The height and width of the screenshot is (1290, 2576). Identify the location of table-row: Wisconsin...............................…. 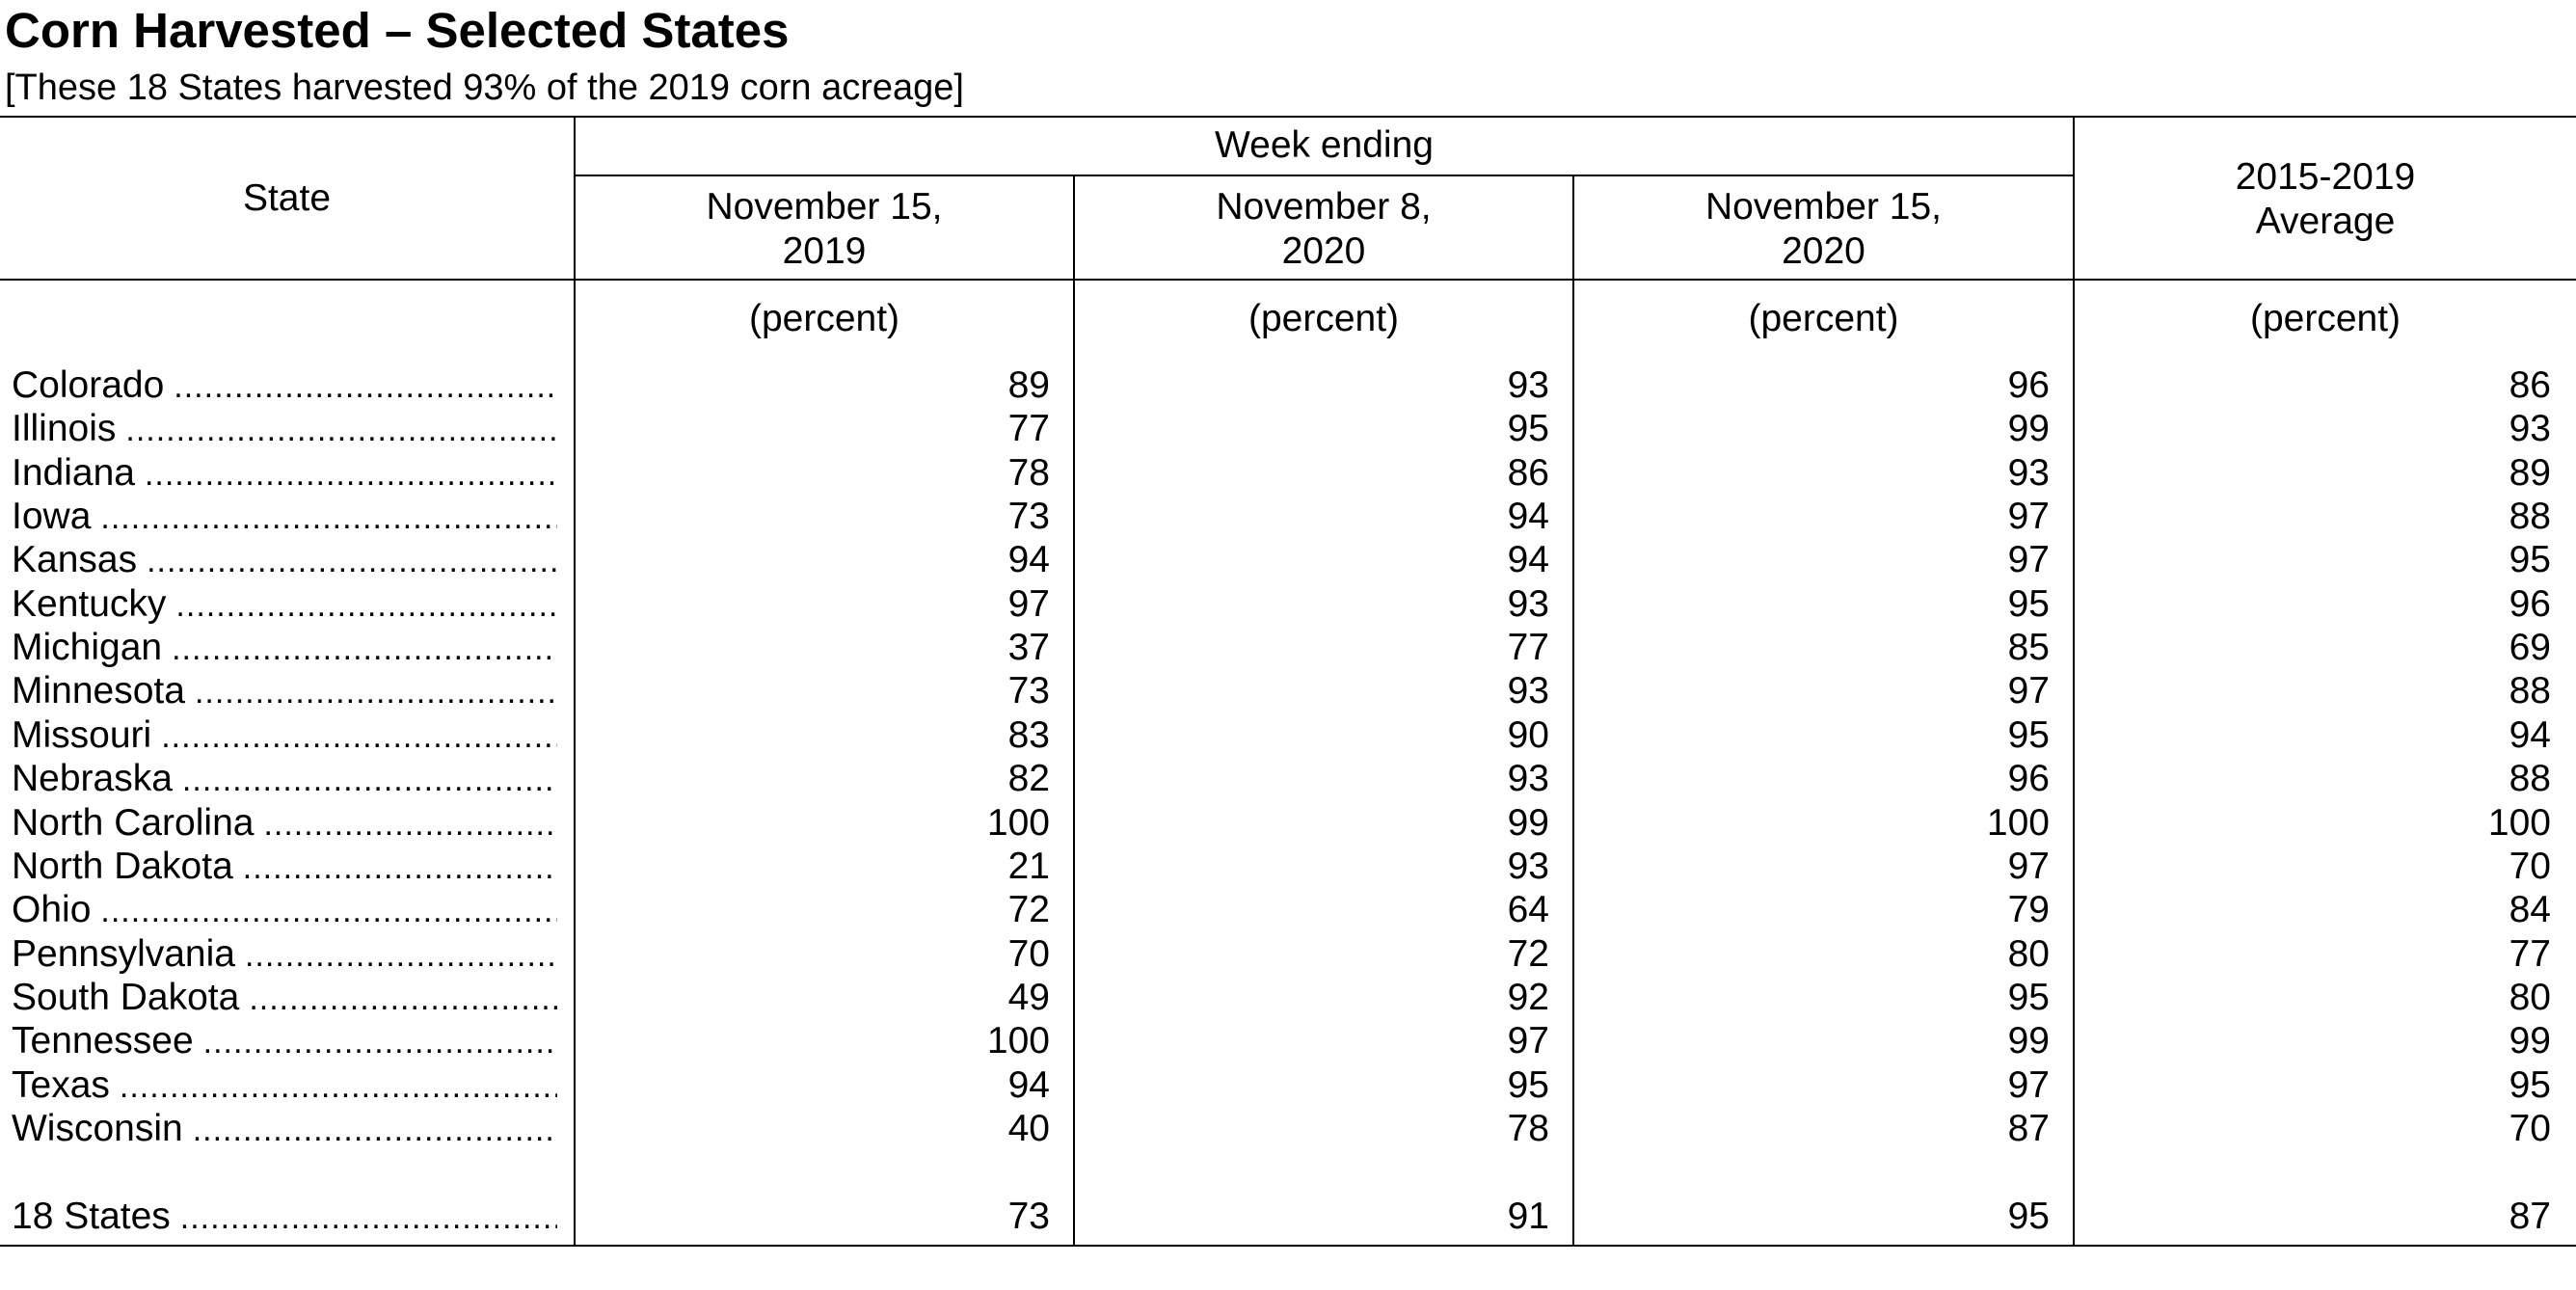
(1288, 1128).